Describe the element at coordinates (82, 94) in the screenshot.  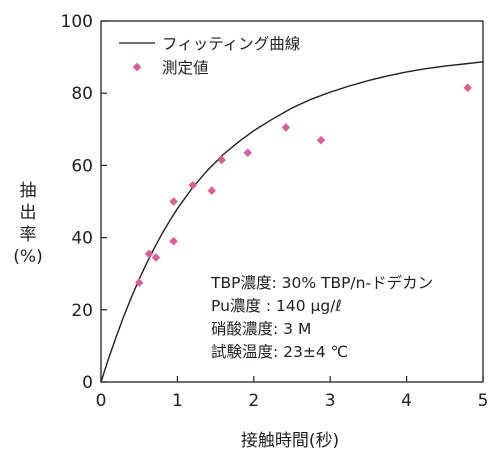
I see `y-tick-label: 80` at that location.